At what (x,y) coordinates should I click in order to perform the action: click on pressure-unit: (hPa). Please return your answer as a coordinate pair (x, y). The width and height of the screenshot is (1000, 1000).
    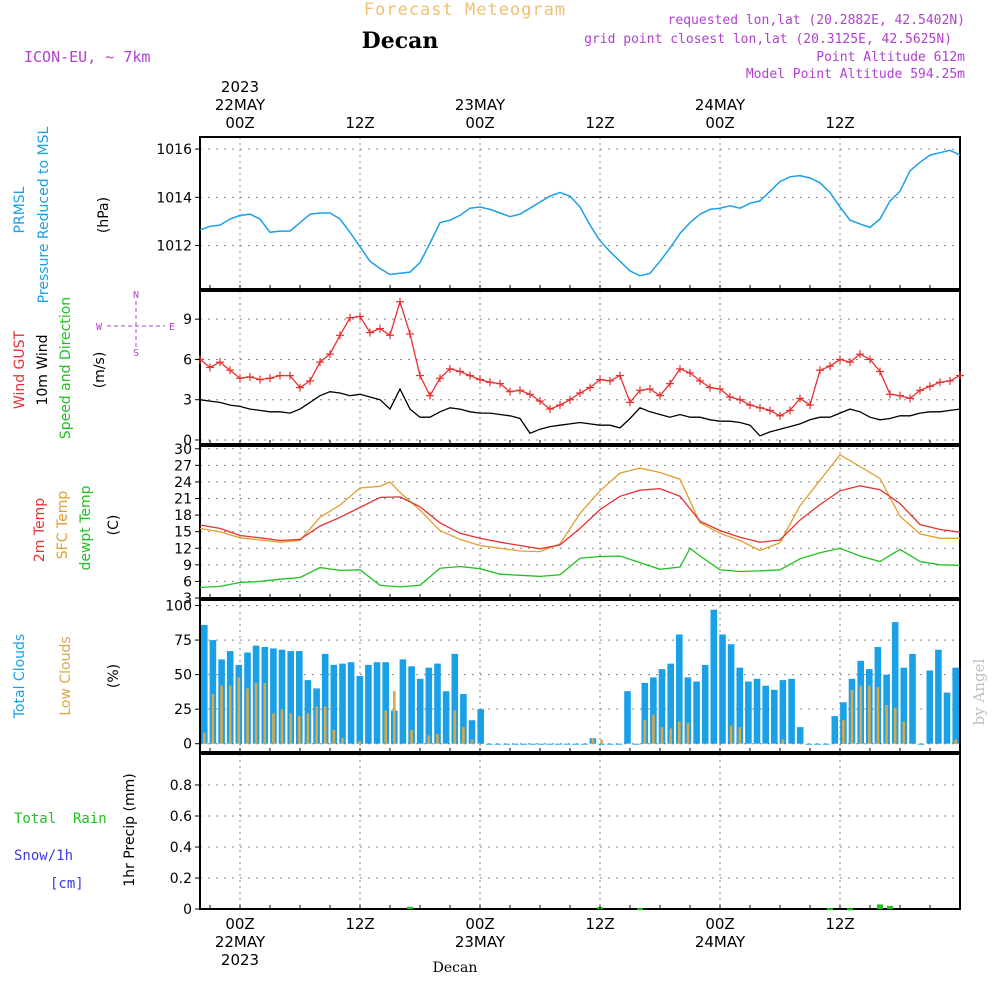
    Looking at the image, I should click on (104, 215).